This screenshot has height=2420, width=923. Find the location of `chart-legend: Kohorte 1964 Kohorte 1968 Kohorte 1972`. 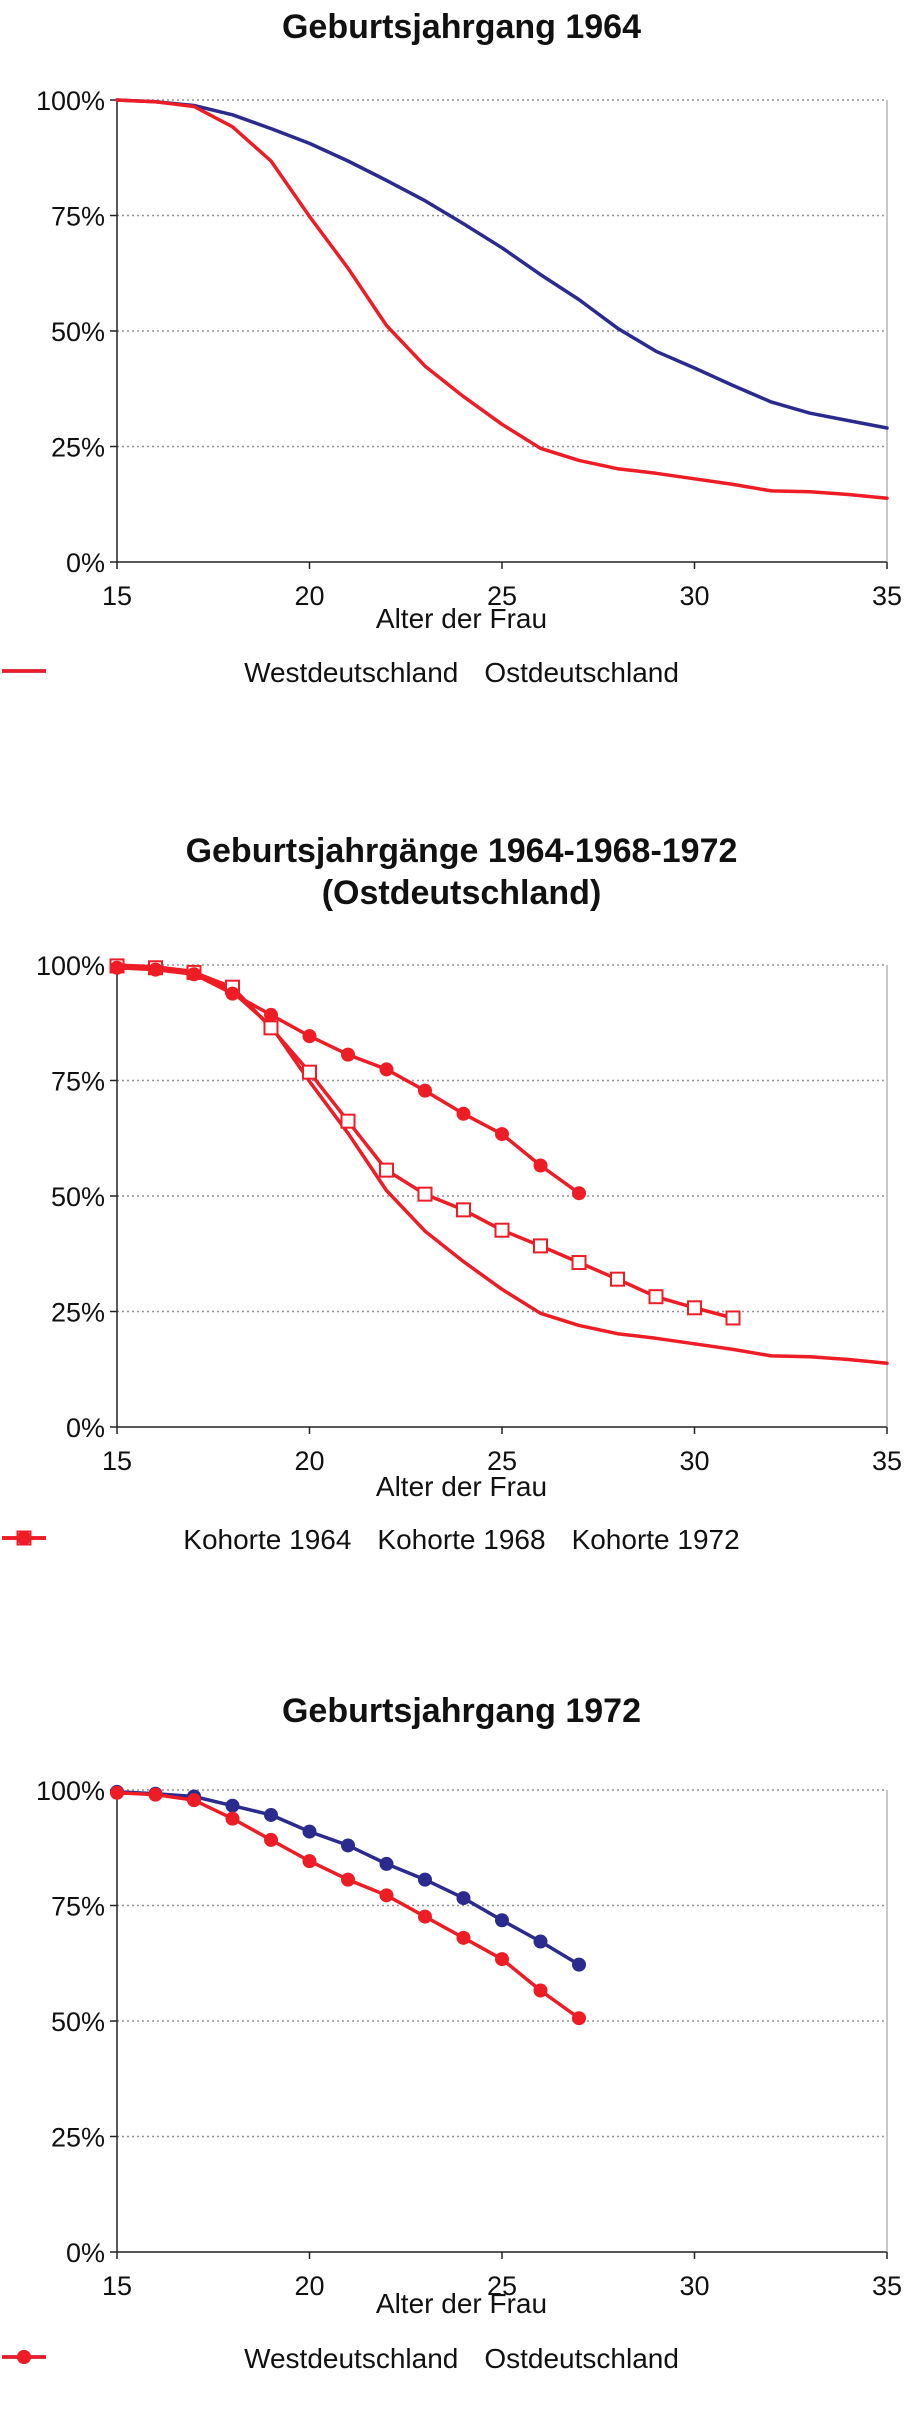

chart-legend: Kohorte 1964 Kohorte 1968 Kohorte 1972 is located at coordinates (461, 1540).